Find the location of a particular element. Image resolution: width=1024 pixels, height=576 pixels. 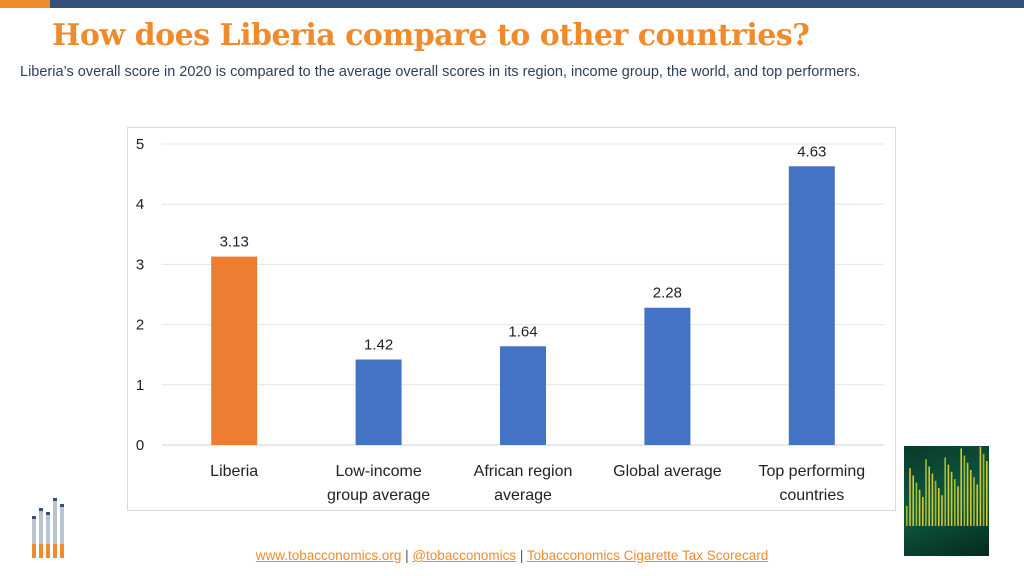

data-label: 2.28 is located at coordinates (667, 293).